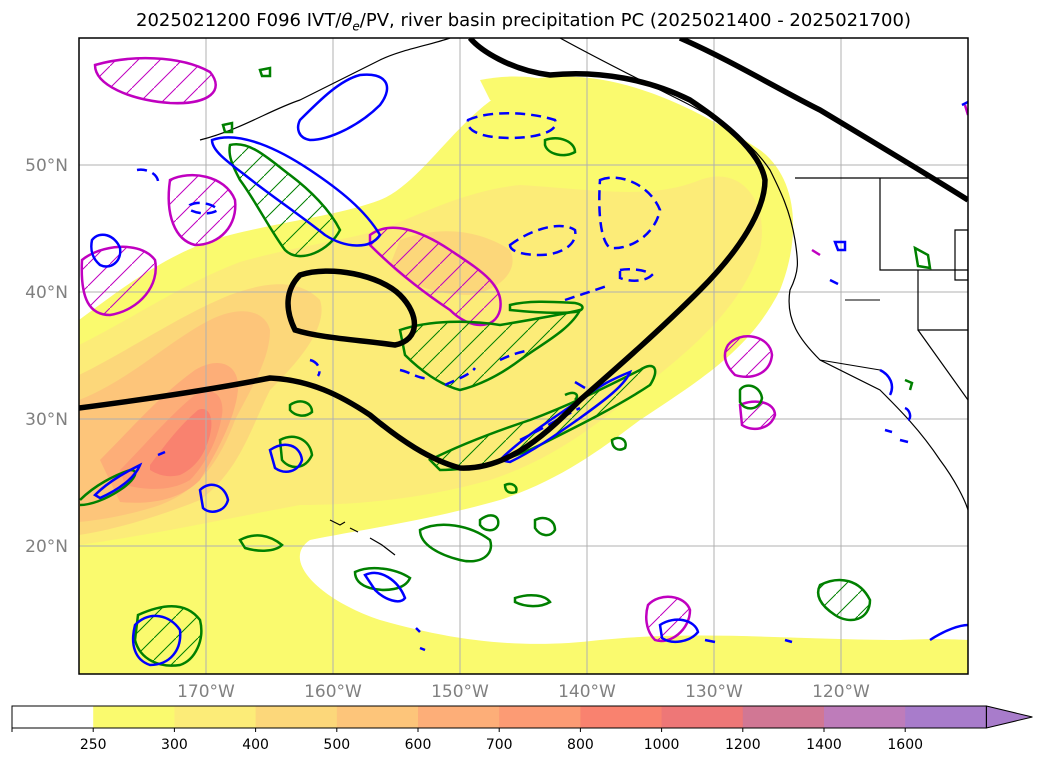  I want to click on lon-label-120w: 120°W, so click(841, 692).